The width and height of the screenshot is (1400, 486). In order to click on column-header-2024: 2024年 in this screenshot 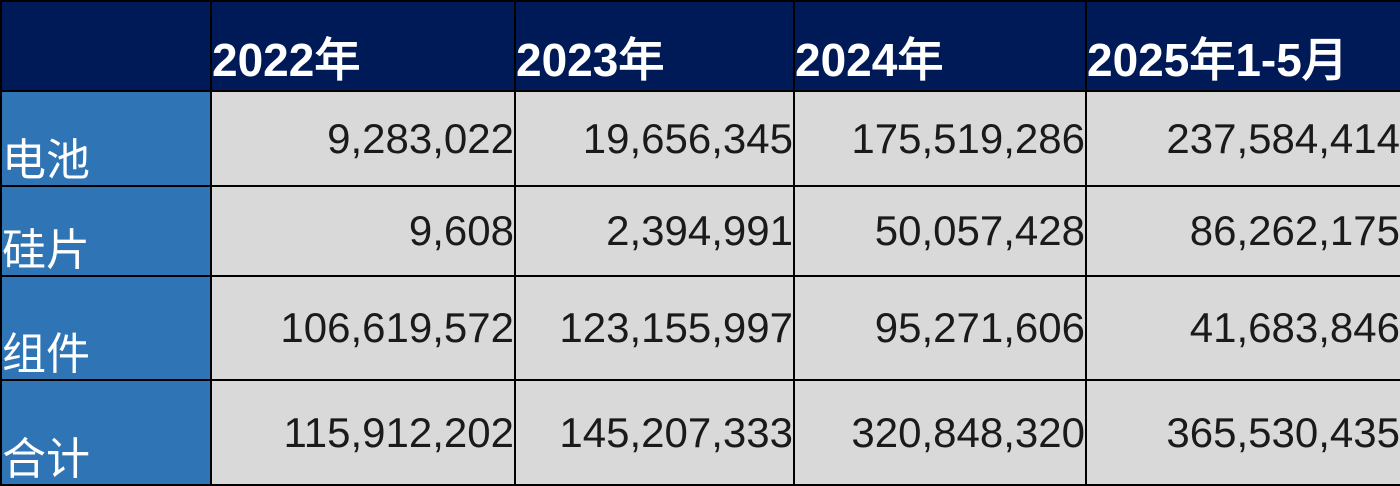, I will do `click(940, 46)`.